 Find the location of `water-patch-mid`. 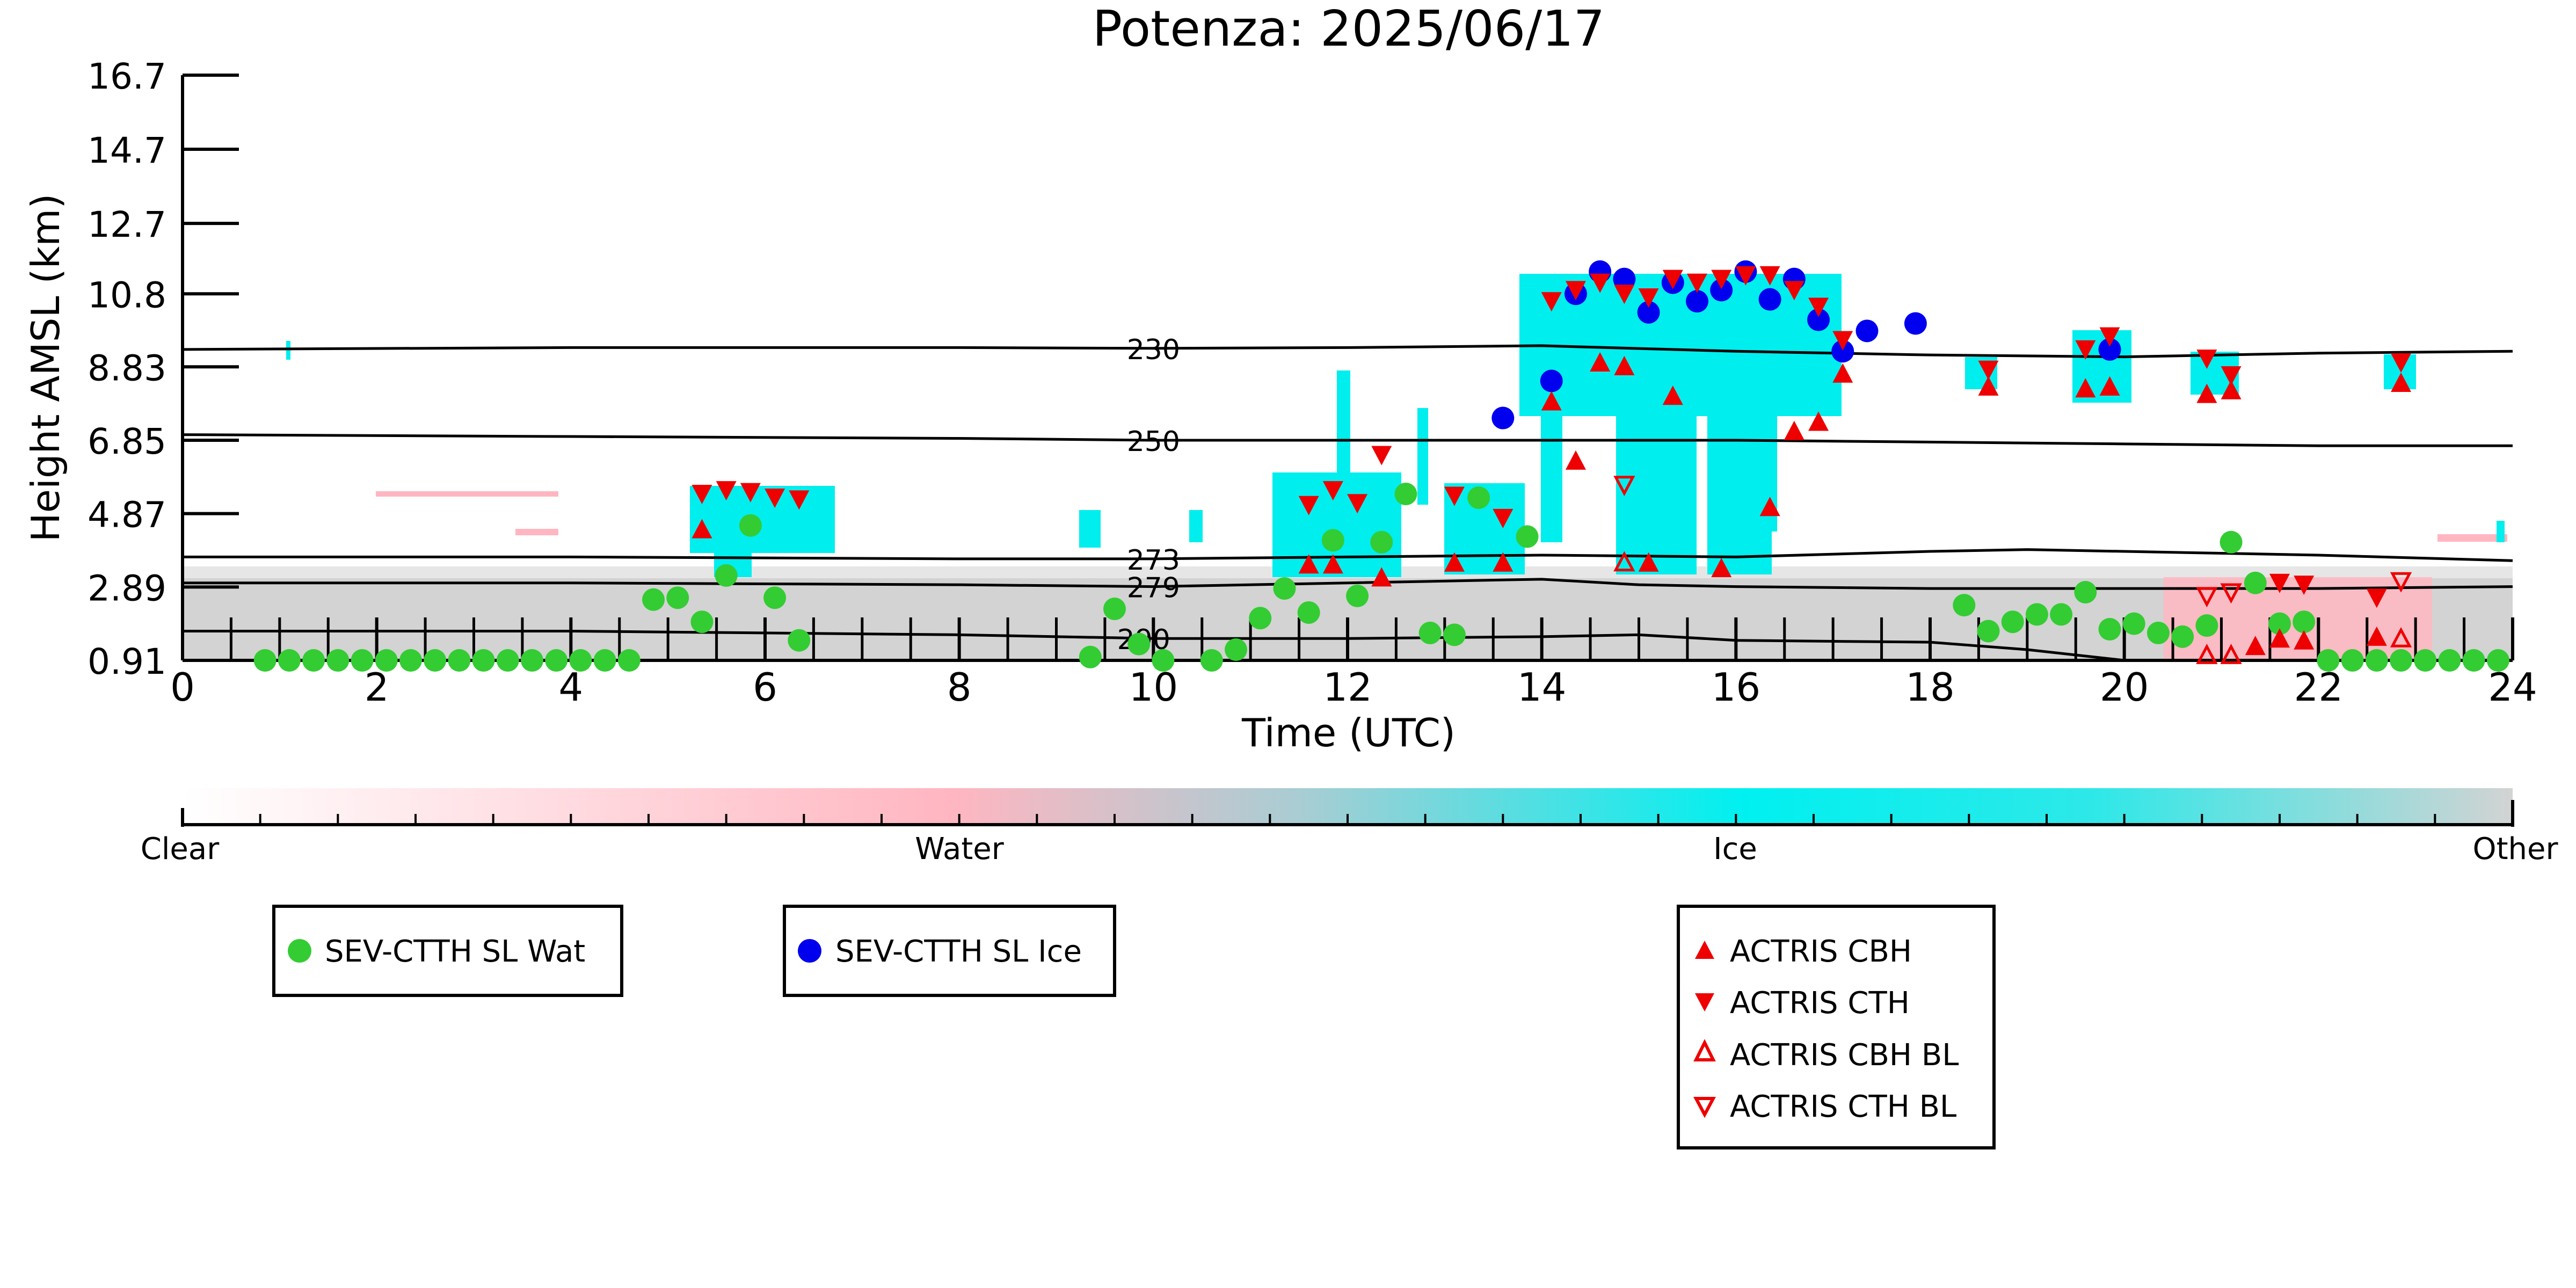

water-patch-mid is located at coordinates (536, 532).